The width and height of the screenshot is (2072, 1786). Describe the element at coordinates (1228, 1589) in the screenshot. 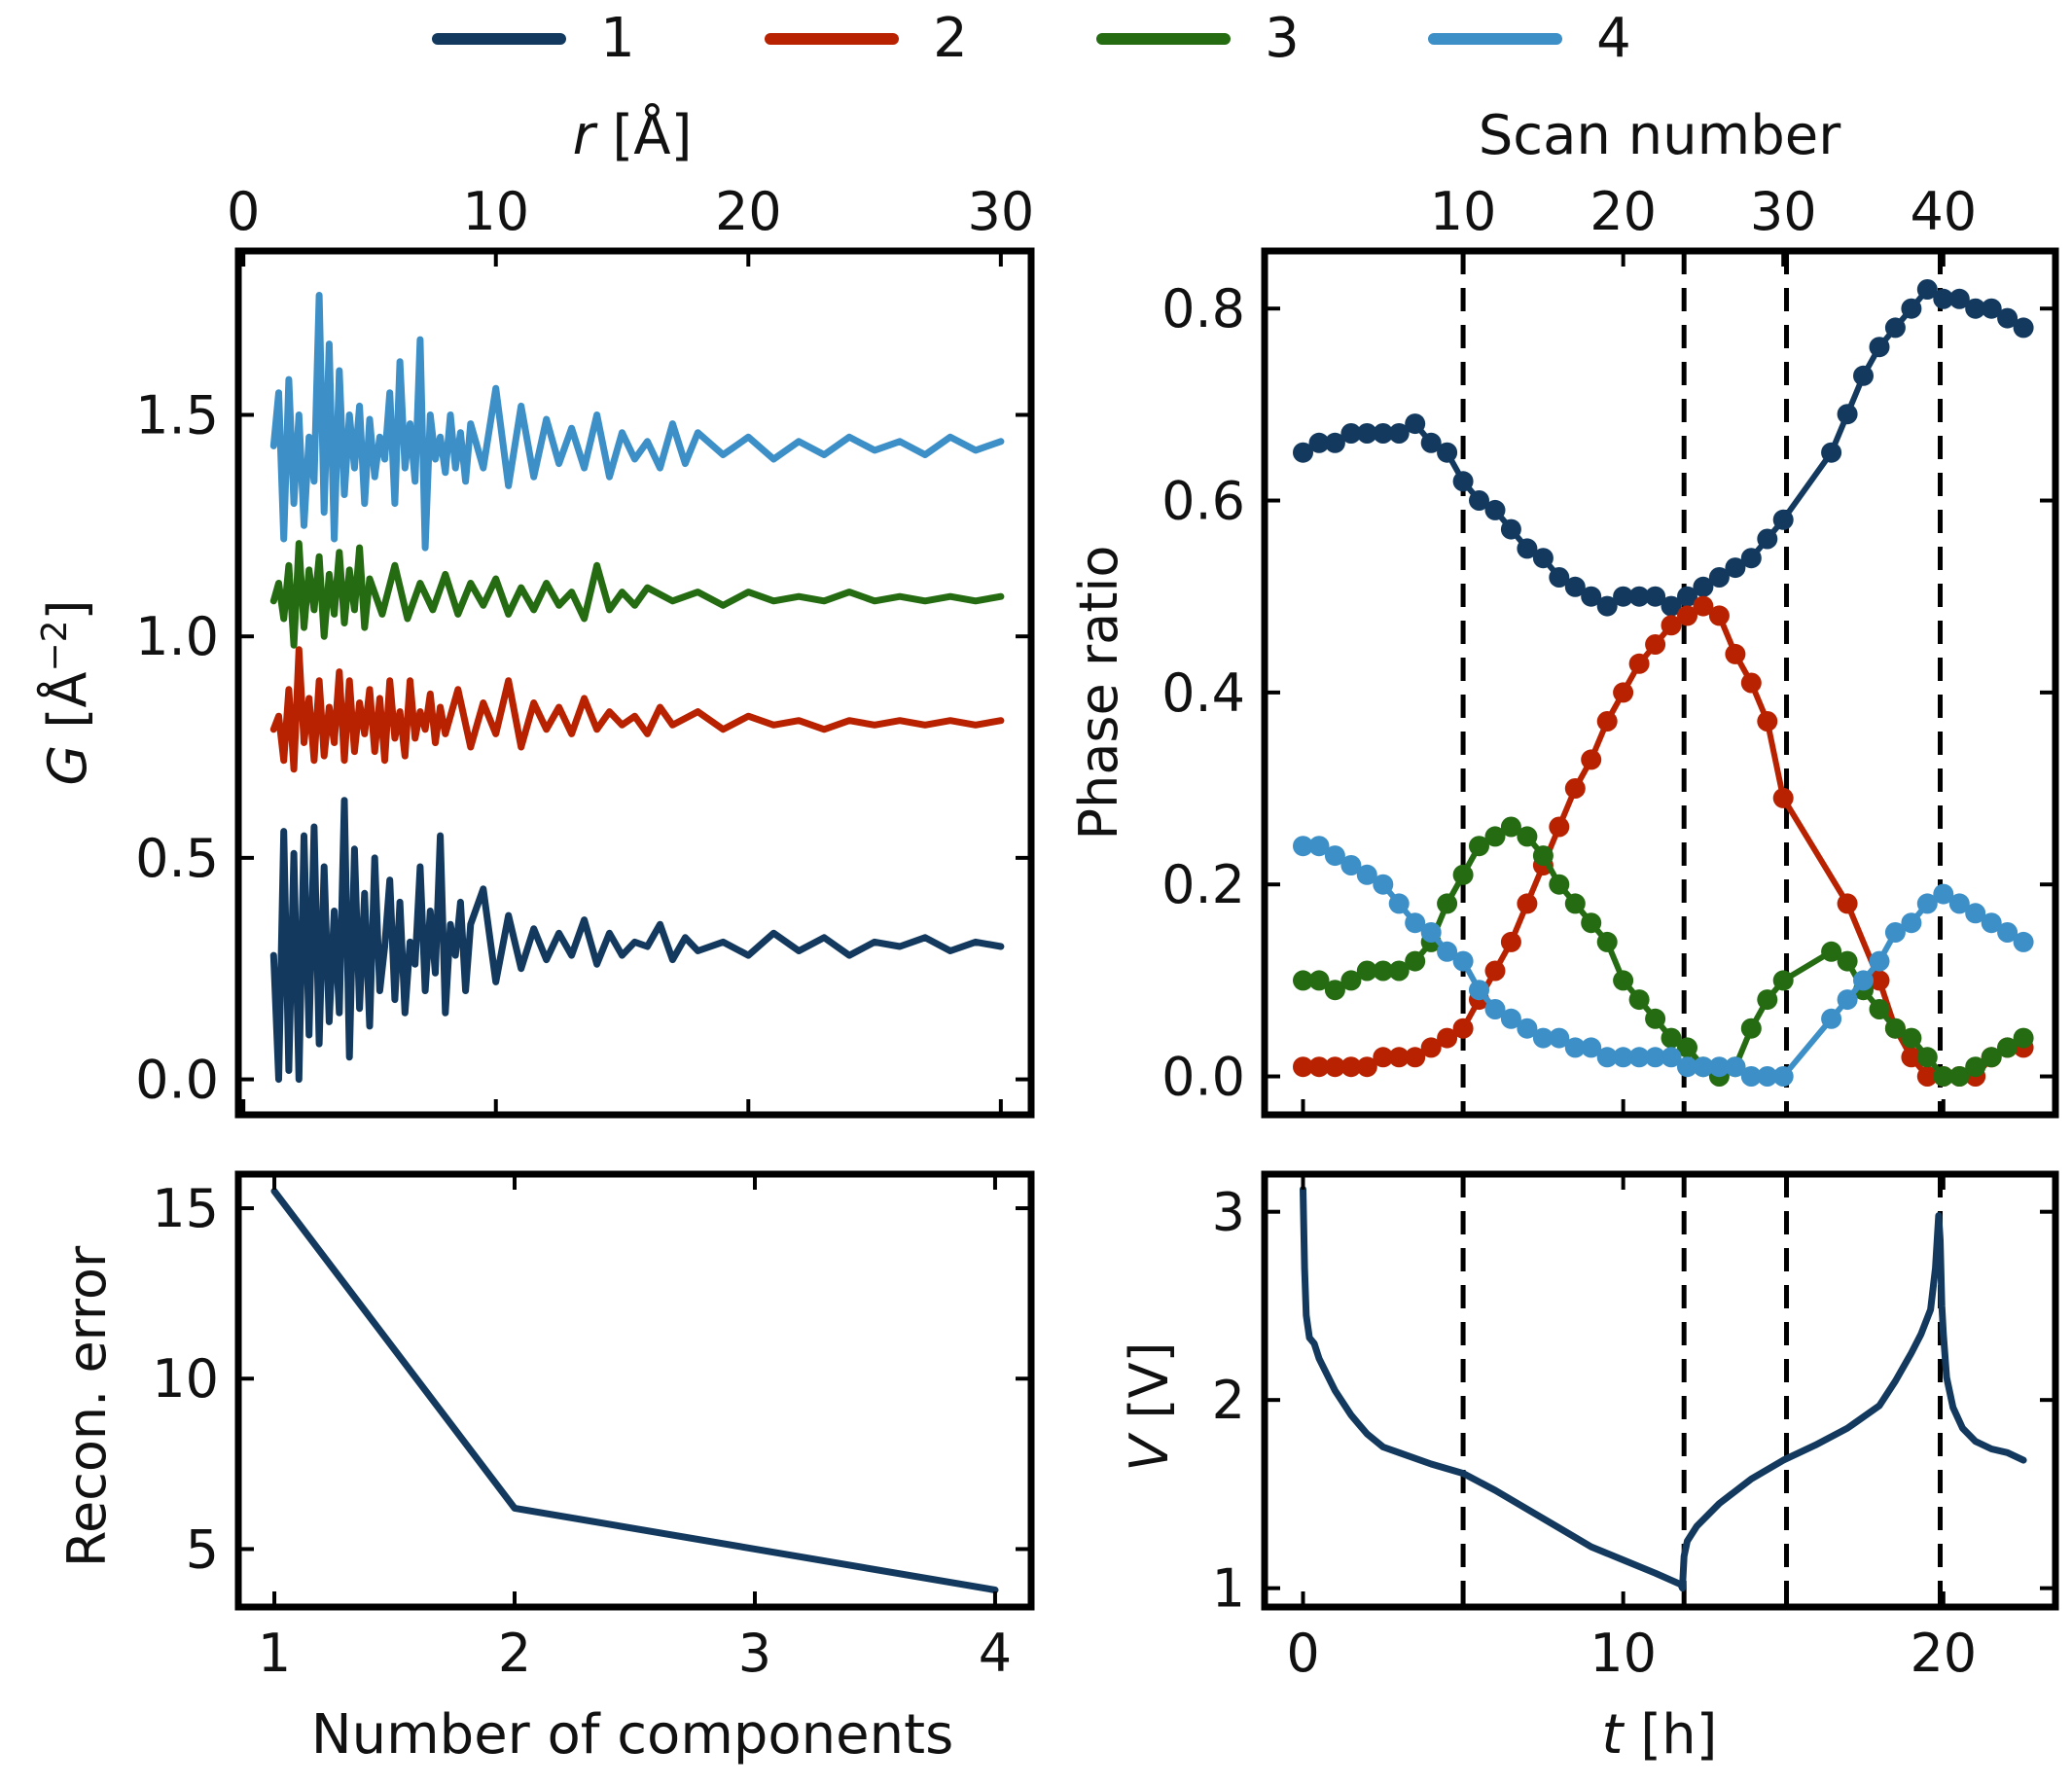

I see `voltage-ytick-label: 1` at that location.